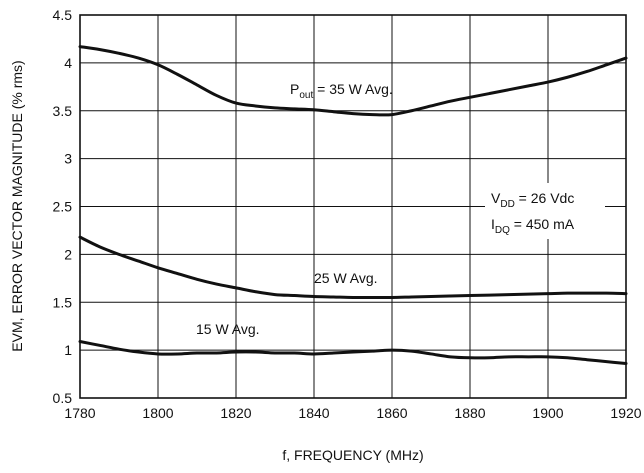  What do you see at coordinates (68, 159) in the screenshot?
I see `y-tick-label: 3` at bounding box center [68, 159].